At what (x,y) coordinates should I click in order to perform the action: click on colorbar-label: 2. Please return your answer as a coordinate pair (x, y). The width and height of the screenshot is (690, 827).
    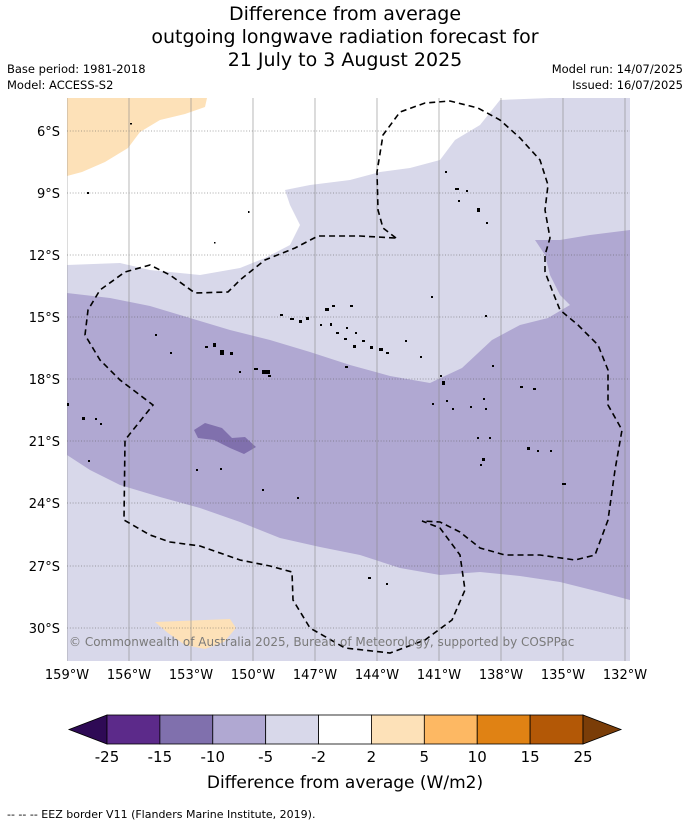
    Looking at the image, I should click on (372, 757).